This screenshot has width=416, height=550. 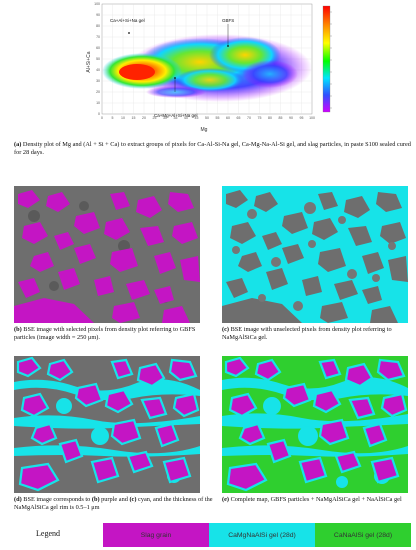 I want to click on x-tick-label: 20, so click(x=144, y=118).